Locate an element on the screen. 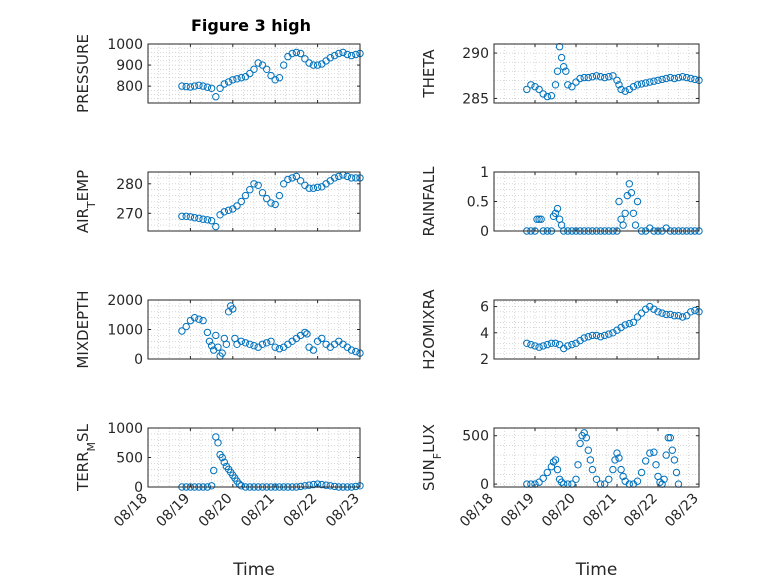 This screenshot has width=778, height=583. y-axis-label: PRESSURE is located at coordinates (83, 73).